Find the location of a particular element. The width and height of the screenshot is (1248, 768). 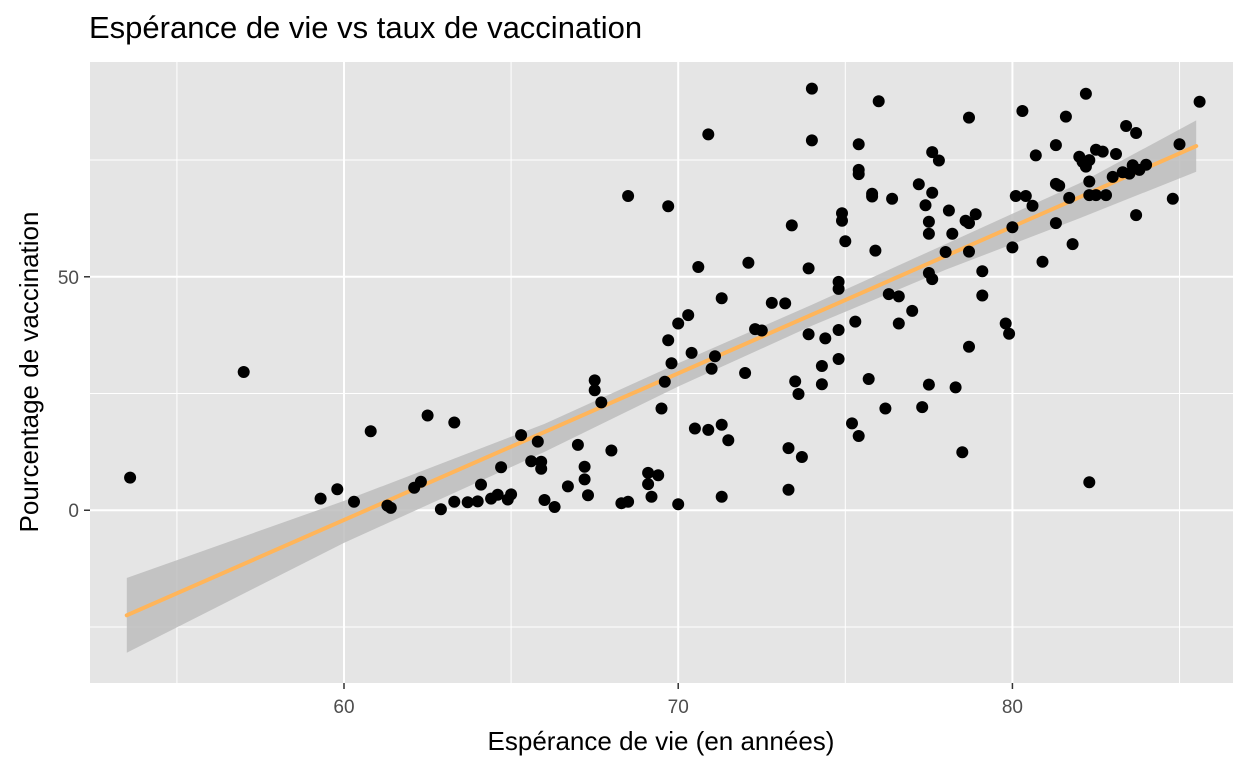

y-tick-label: 0 is located at coordinates (73, 511).